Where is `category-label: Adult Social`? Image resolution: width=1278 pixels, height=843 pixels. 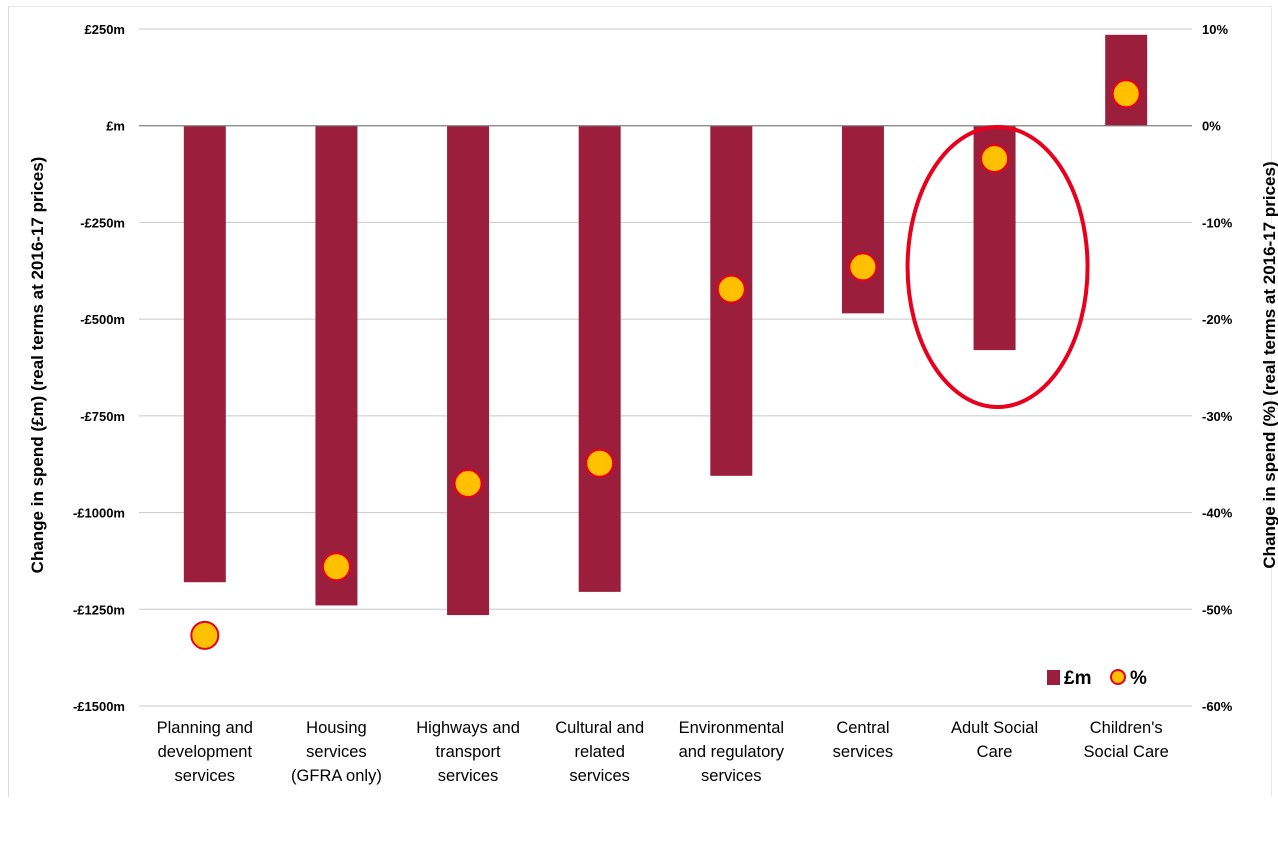 category-label: Adult Social is located at coordinates (994, 728).